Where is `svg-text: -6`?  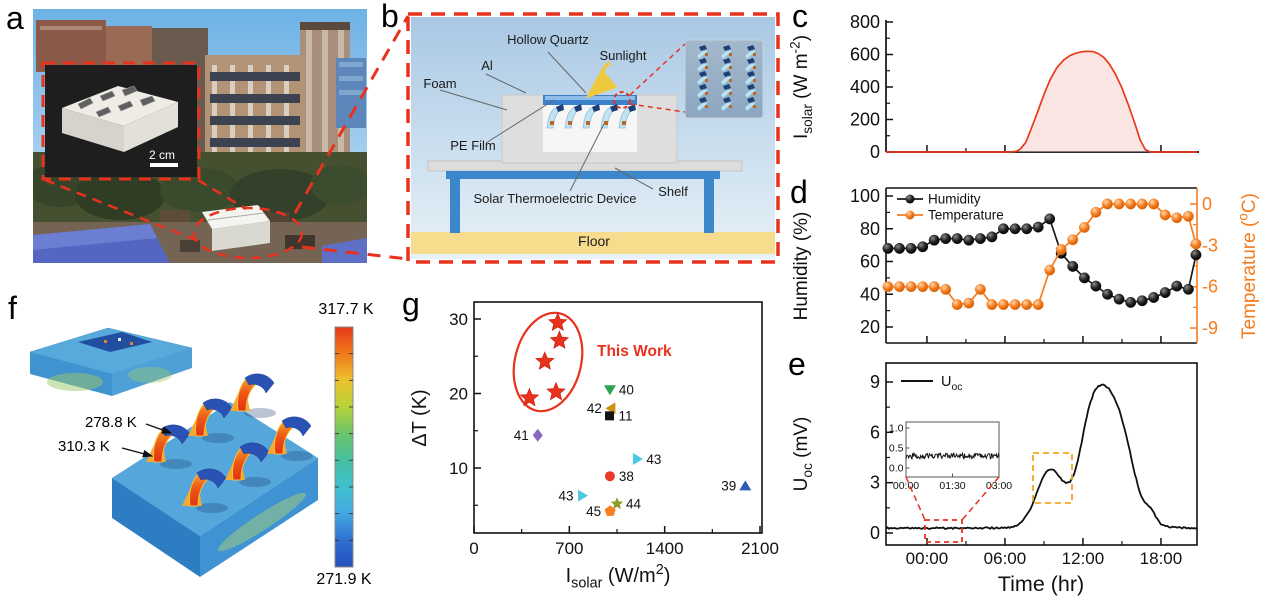
svg-text: -6 is located at coordinates (1210, 287).